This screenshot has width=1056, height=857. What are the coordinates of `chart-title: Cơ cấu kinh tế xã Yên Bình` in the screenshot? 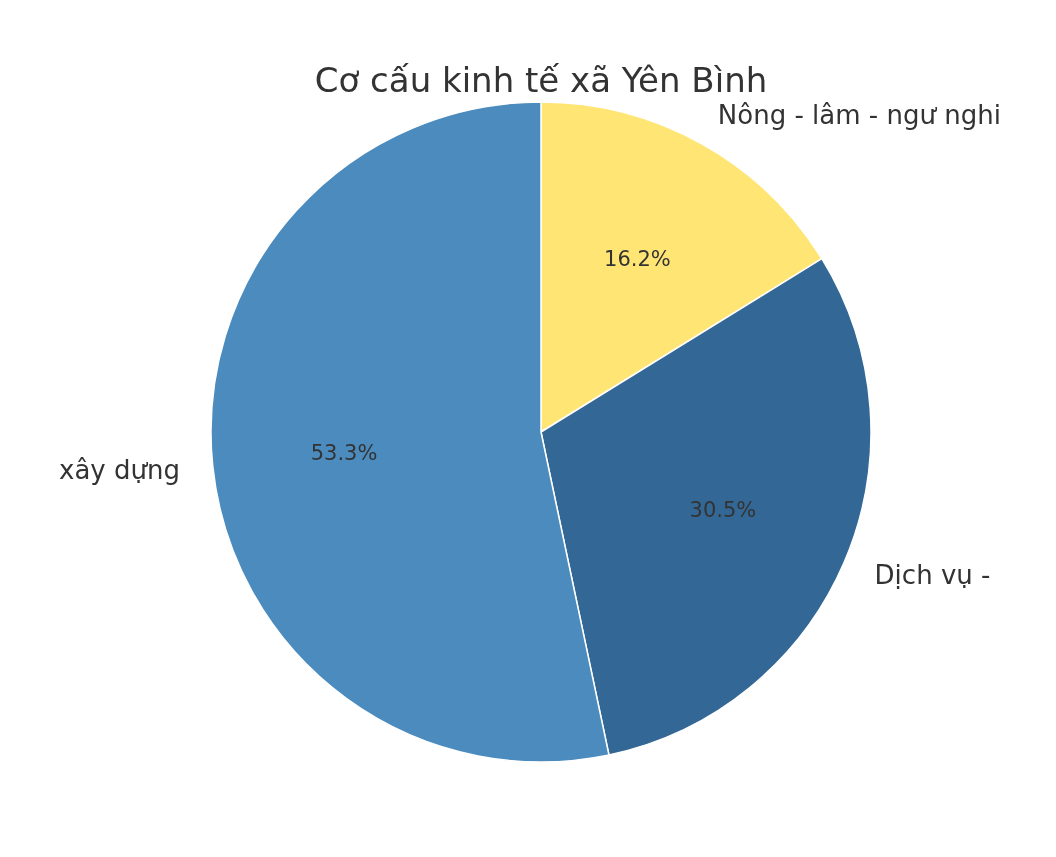 It's located at (541, 80).